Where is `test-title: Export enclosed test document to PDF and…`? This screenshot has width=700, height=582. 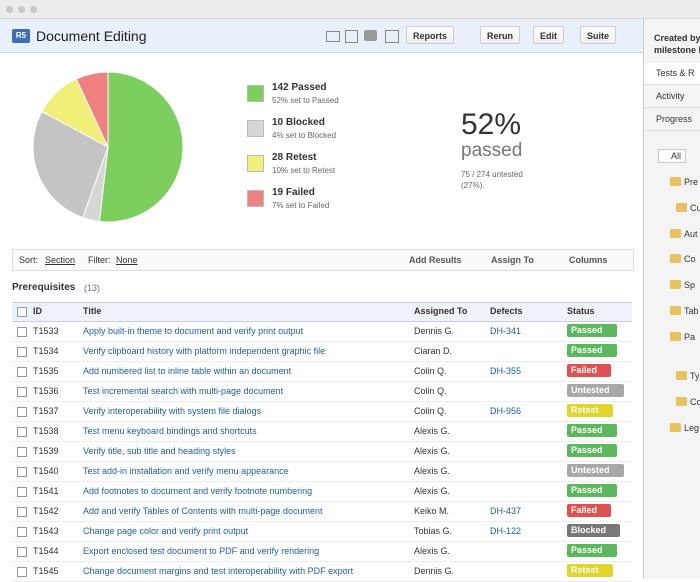 test-title: Export enclosed test document to PDF and… is located at coordinates (201, 551).